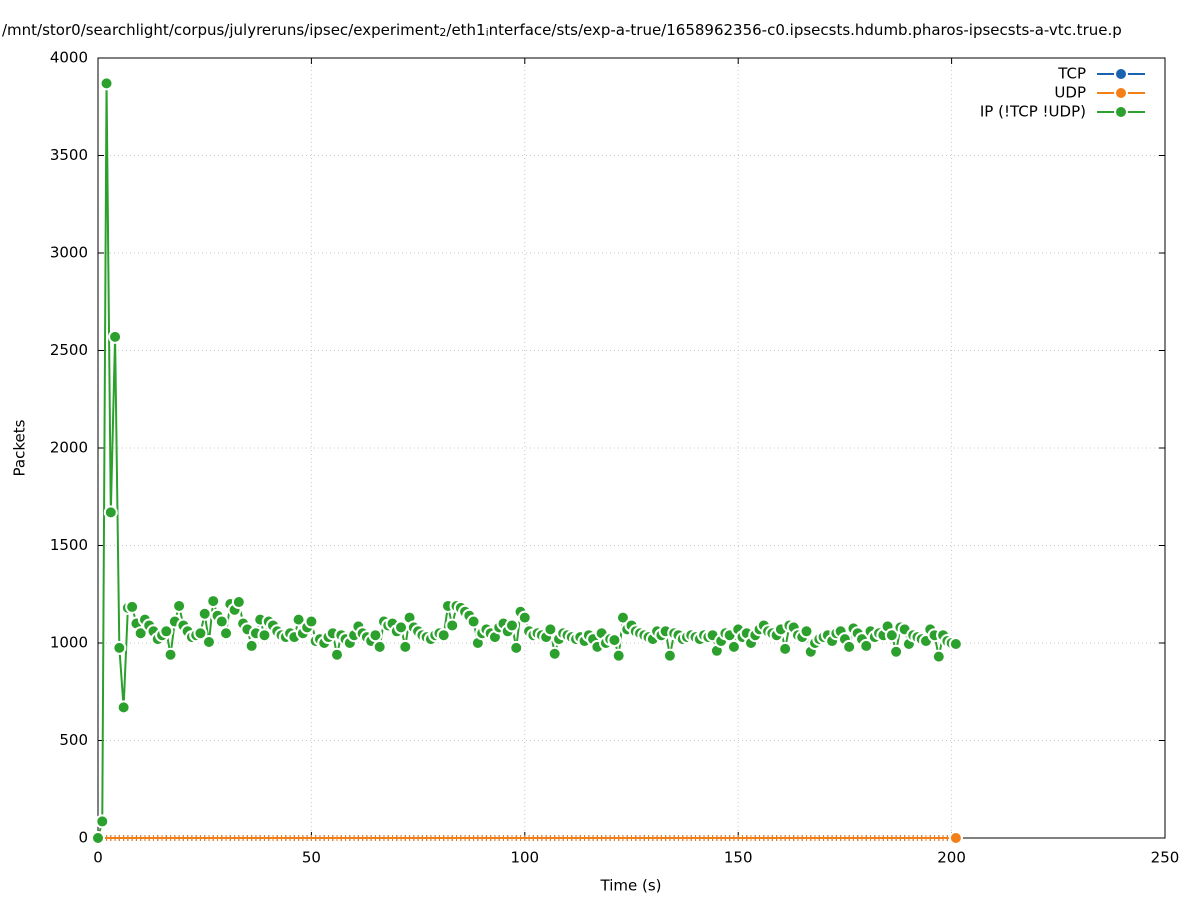  Describe the element at coordinates (487, 32) in the screenshot. I see `title-subscript: i` at that location.